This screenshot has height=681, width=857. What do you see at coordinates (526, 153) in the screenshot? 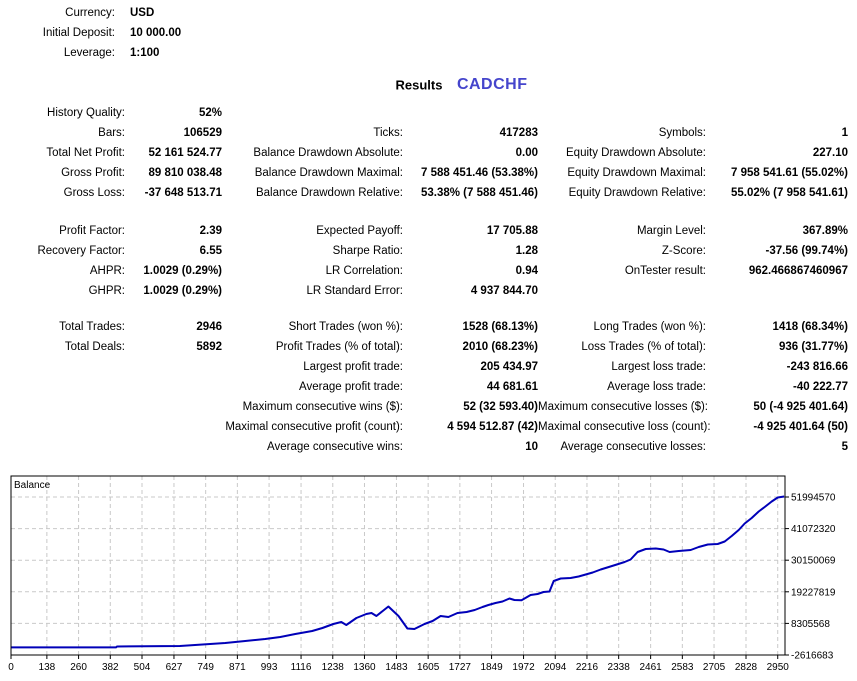
I see `stat-value: 0.00` at bounding box center [526, 153].